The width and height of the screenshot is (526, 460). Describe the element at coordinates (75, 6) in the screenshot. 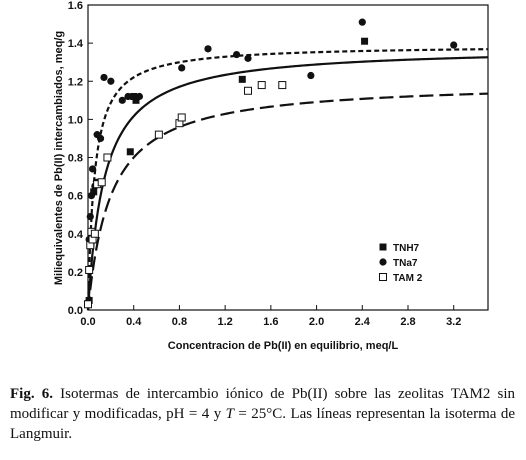

I see `y-tick-label: 1.6` at that location.